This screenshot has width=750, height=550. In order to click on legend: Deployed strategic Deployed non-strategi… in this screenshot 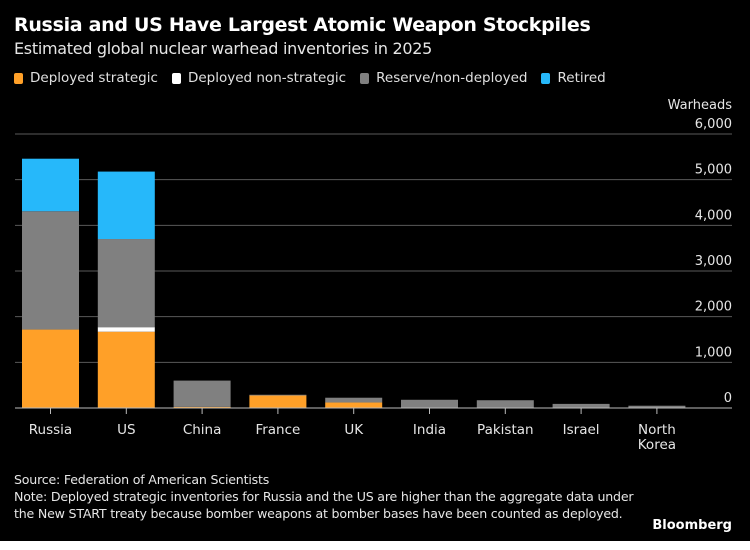, I will do `click(310, 78)`.